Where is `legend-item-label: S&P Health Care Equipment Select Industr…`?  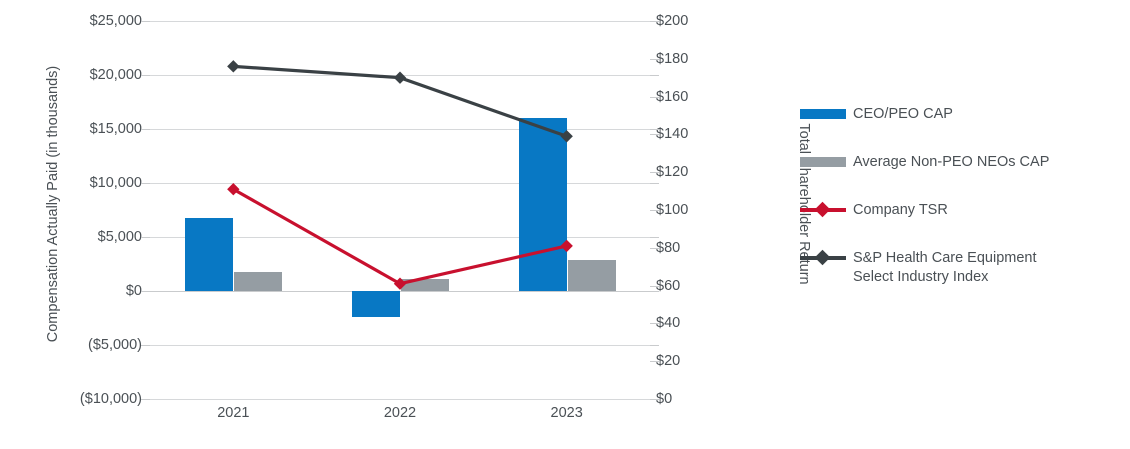 legend-item-label: S&P Health Care Equipment Select Industr… is located at coordinates (945, 267).